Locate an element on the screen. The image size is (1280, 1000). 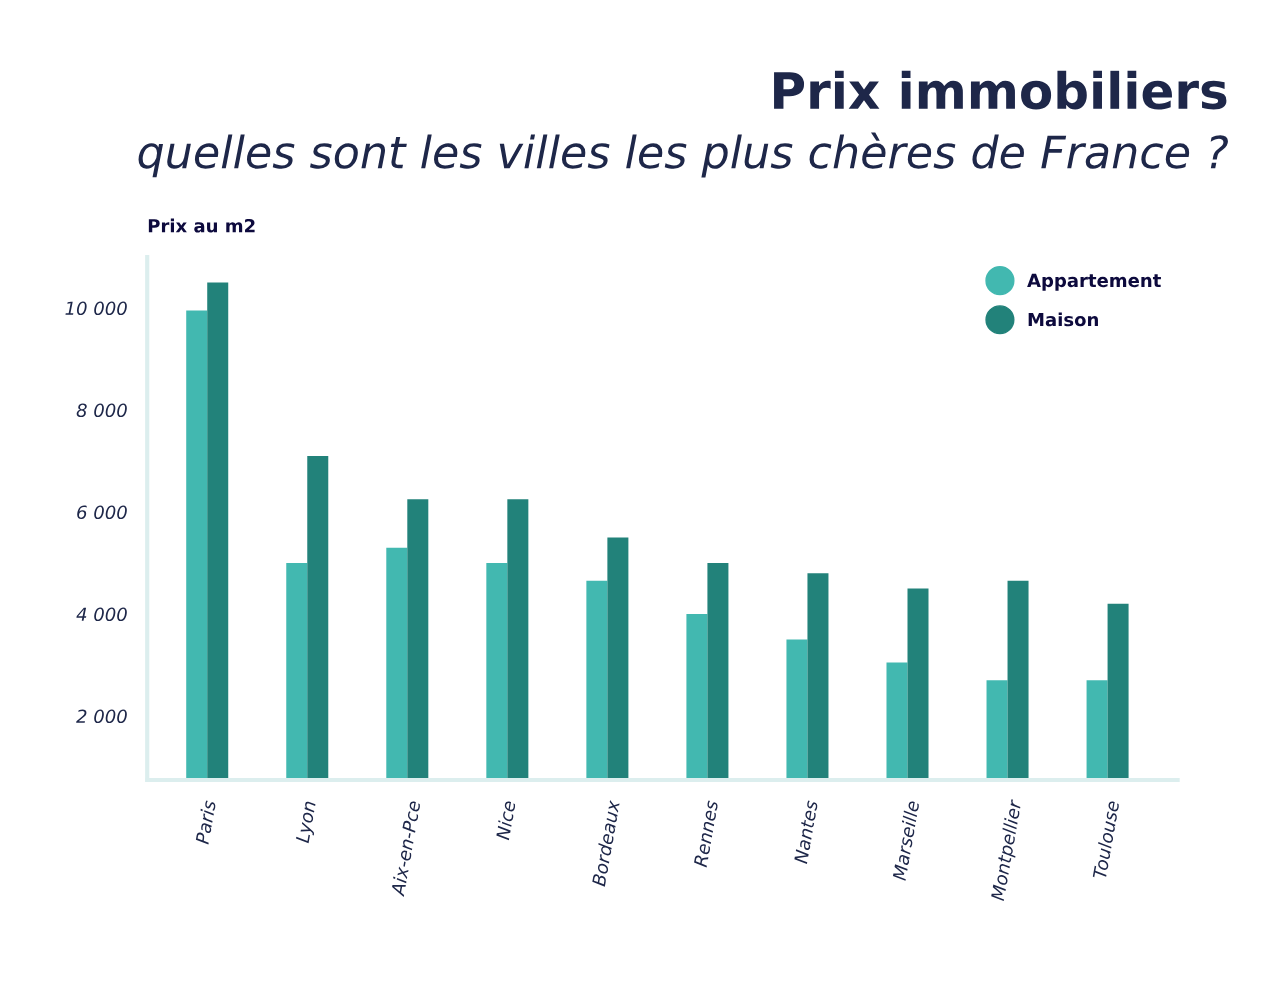
chart-title: Prix immobiliers is located at coordinates (1000, 90).